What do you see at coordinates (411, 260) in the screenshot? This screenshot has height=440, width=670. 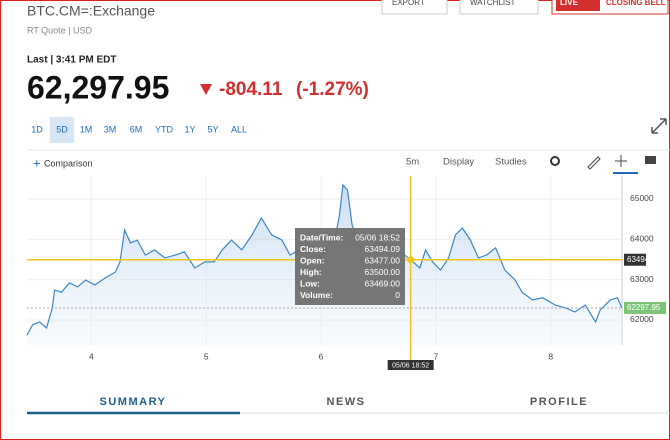 I see `crosshair-dot` at bounding box center [411, 260].